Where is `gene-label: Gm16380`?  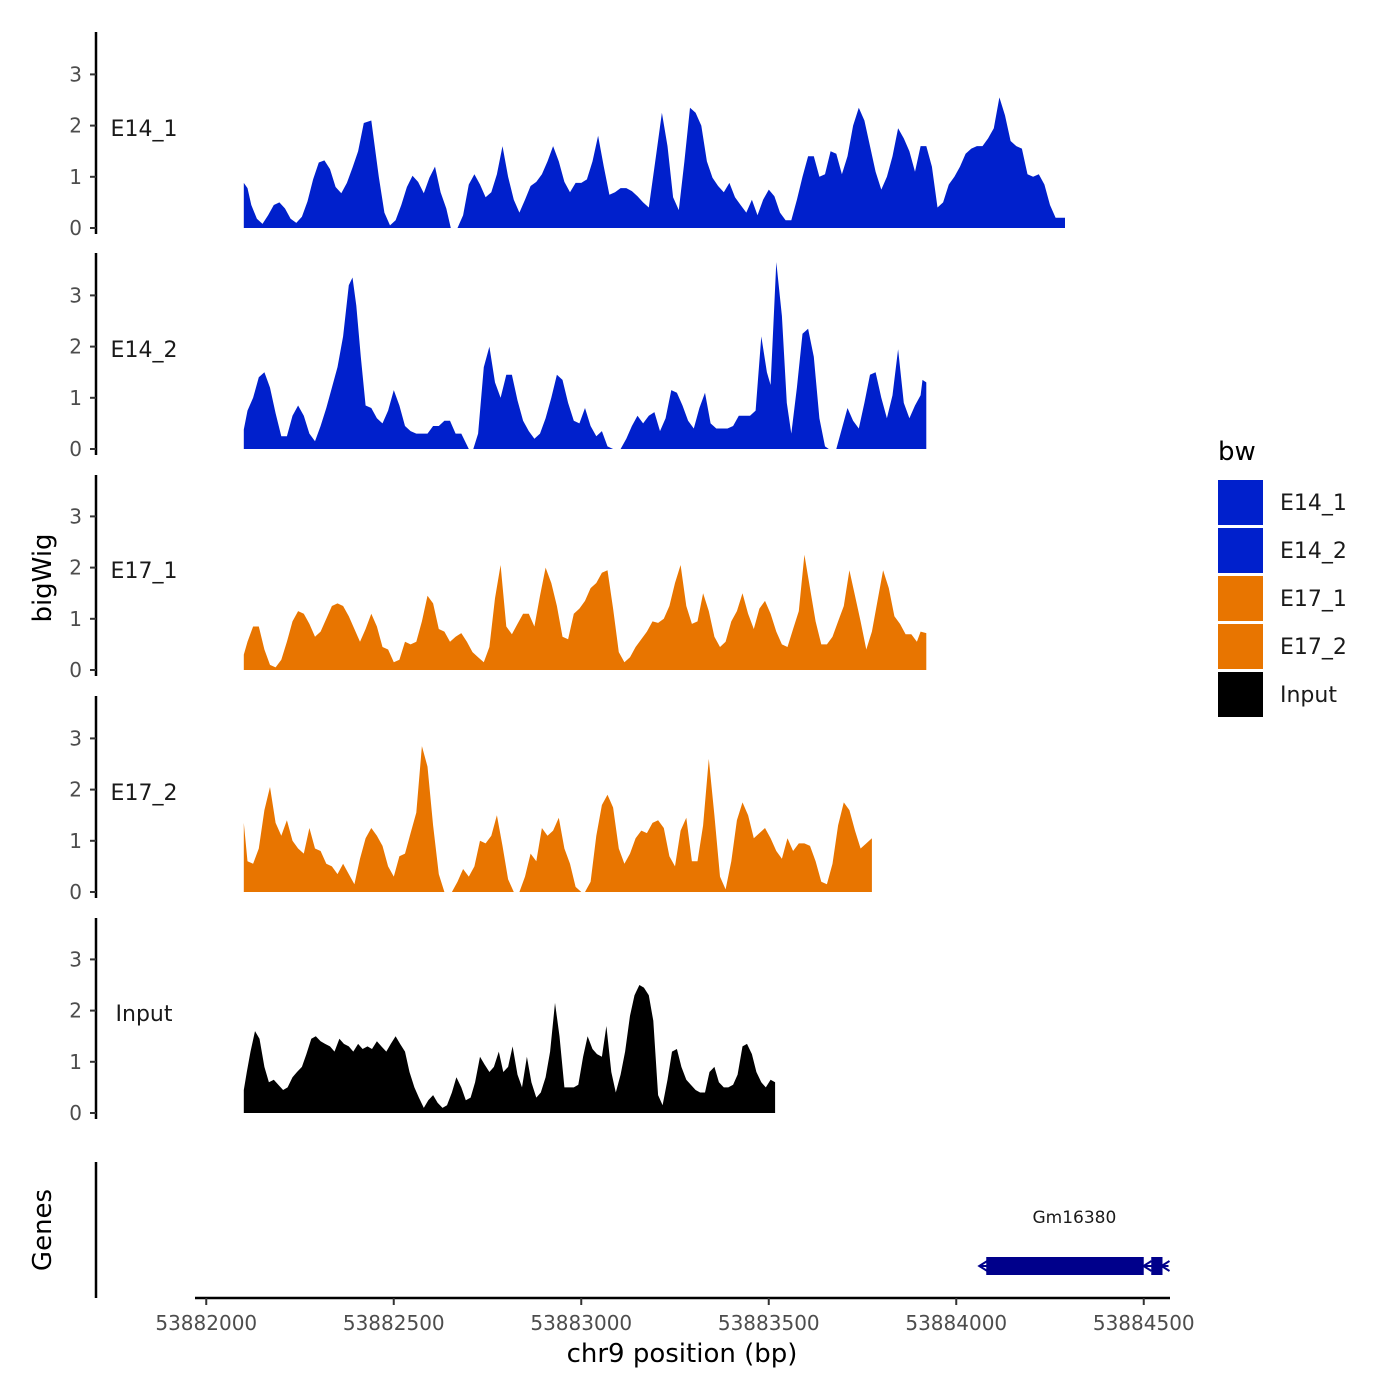 gene-label: Gm16380 is located at coordinates (1074, 1218).